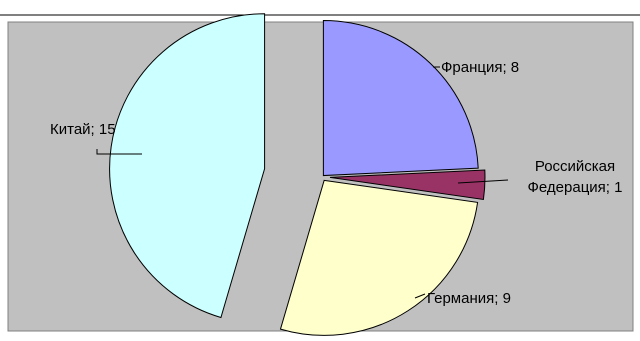 This screenshot has height=341, width=640. What do you see at coordinates (469, 298) in the screenshot?
I see `data-label-германия: Германия; 9` at bounding box center [469, 298].